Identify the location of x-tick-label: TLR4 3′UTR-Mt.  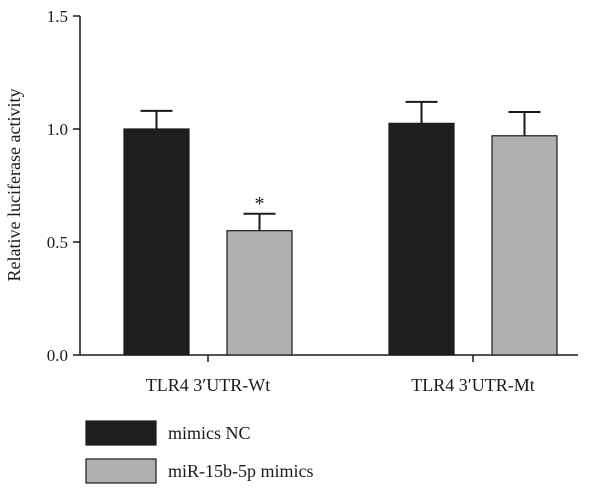
(472, 385).